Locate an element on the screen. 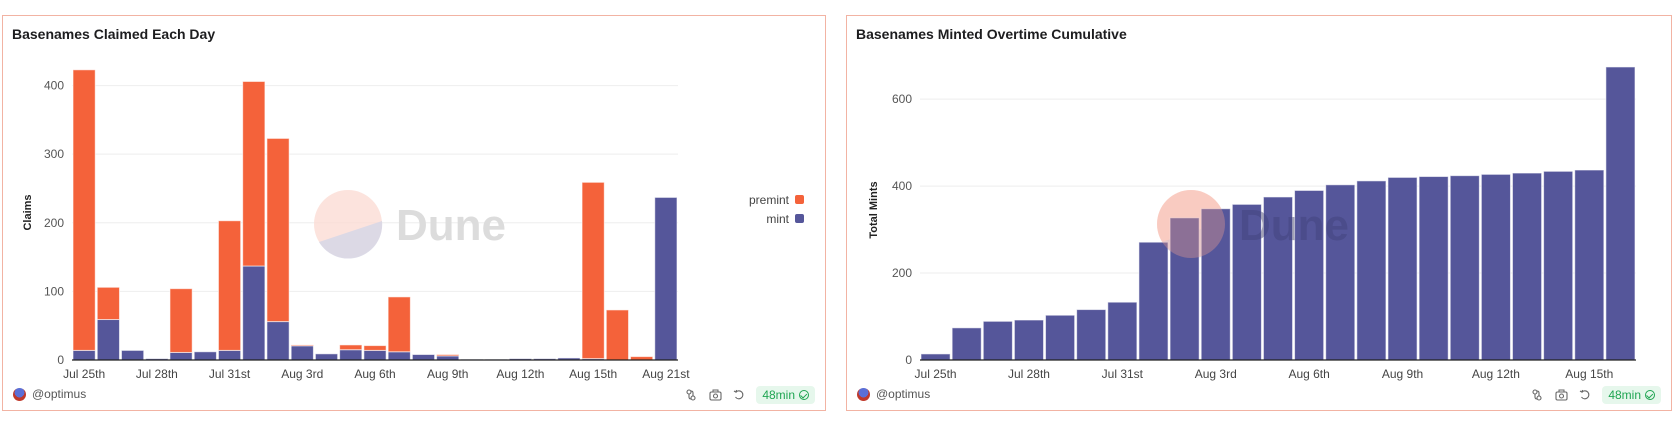 This screenshot has width=1676, height=428. watermark-logo is located at coordinates (1191, 224).